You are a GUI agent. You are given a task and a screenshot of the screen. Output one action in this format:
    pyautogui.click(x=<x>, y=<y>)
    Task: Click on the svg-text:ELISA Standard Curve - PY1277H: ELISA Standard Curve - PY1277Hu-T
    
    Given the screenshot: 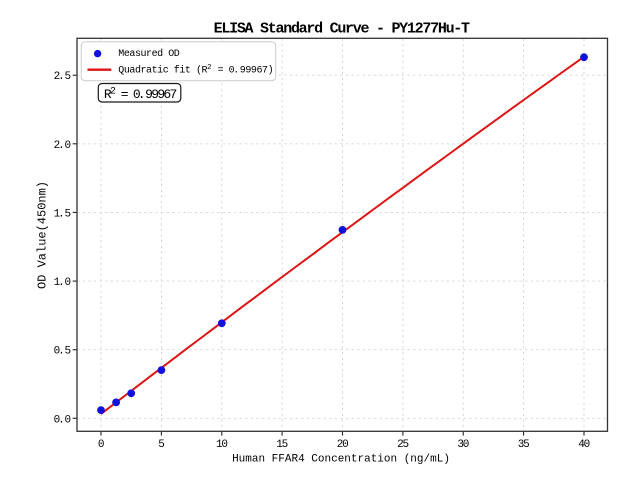 What is the action you would take?
    pyautogui.click(x=342, y=28)
    